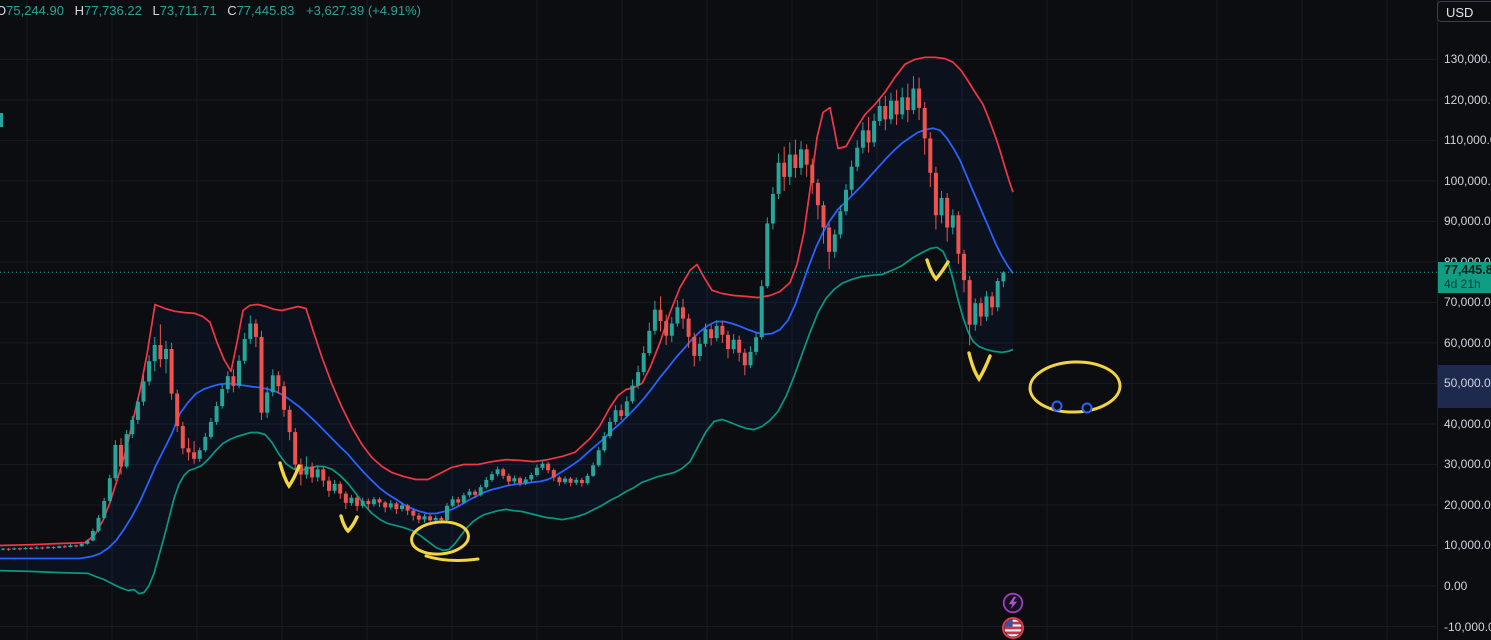 This screenshot has width=1491, height=640. What do you see at coordinates (1464, 11) in the screenshot?
I see `currency-toggle-button: USD` at bounding box center [1464, 11].